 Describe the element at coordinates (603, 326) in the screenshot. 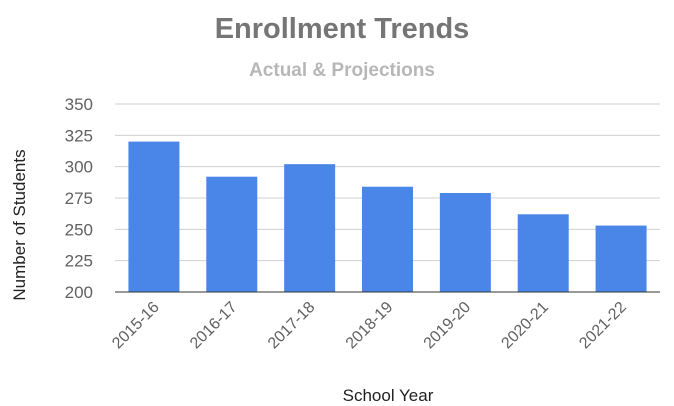

I see `x-tick-label: 2021-22` at that location.